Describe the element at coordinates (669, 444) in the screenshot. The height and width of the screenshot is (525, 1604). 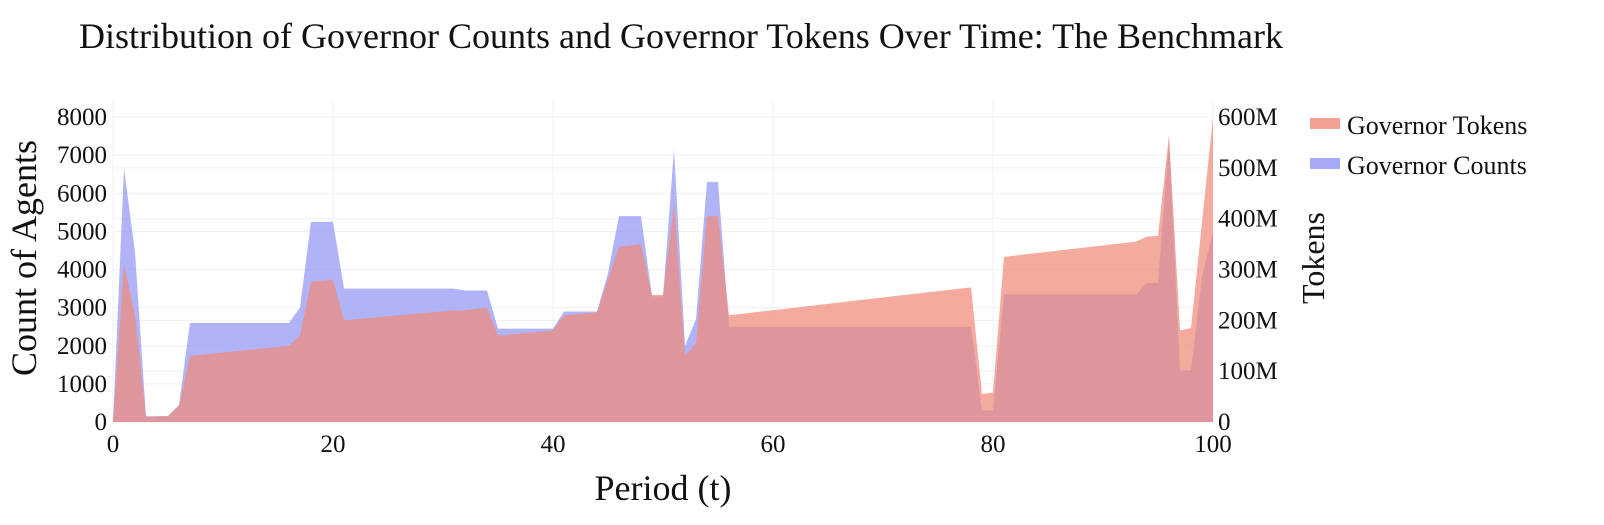
I see `x-axis-ticks: 0 20 40 60 80 100` at that location.